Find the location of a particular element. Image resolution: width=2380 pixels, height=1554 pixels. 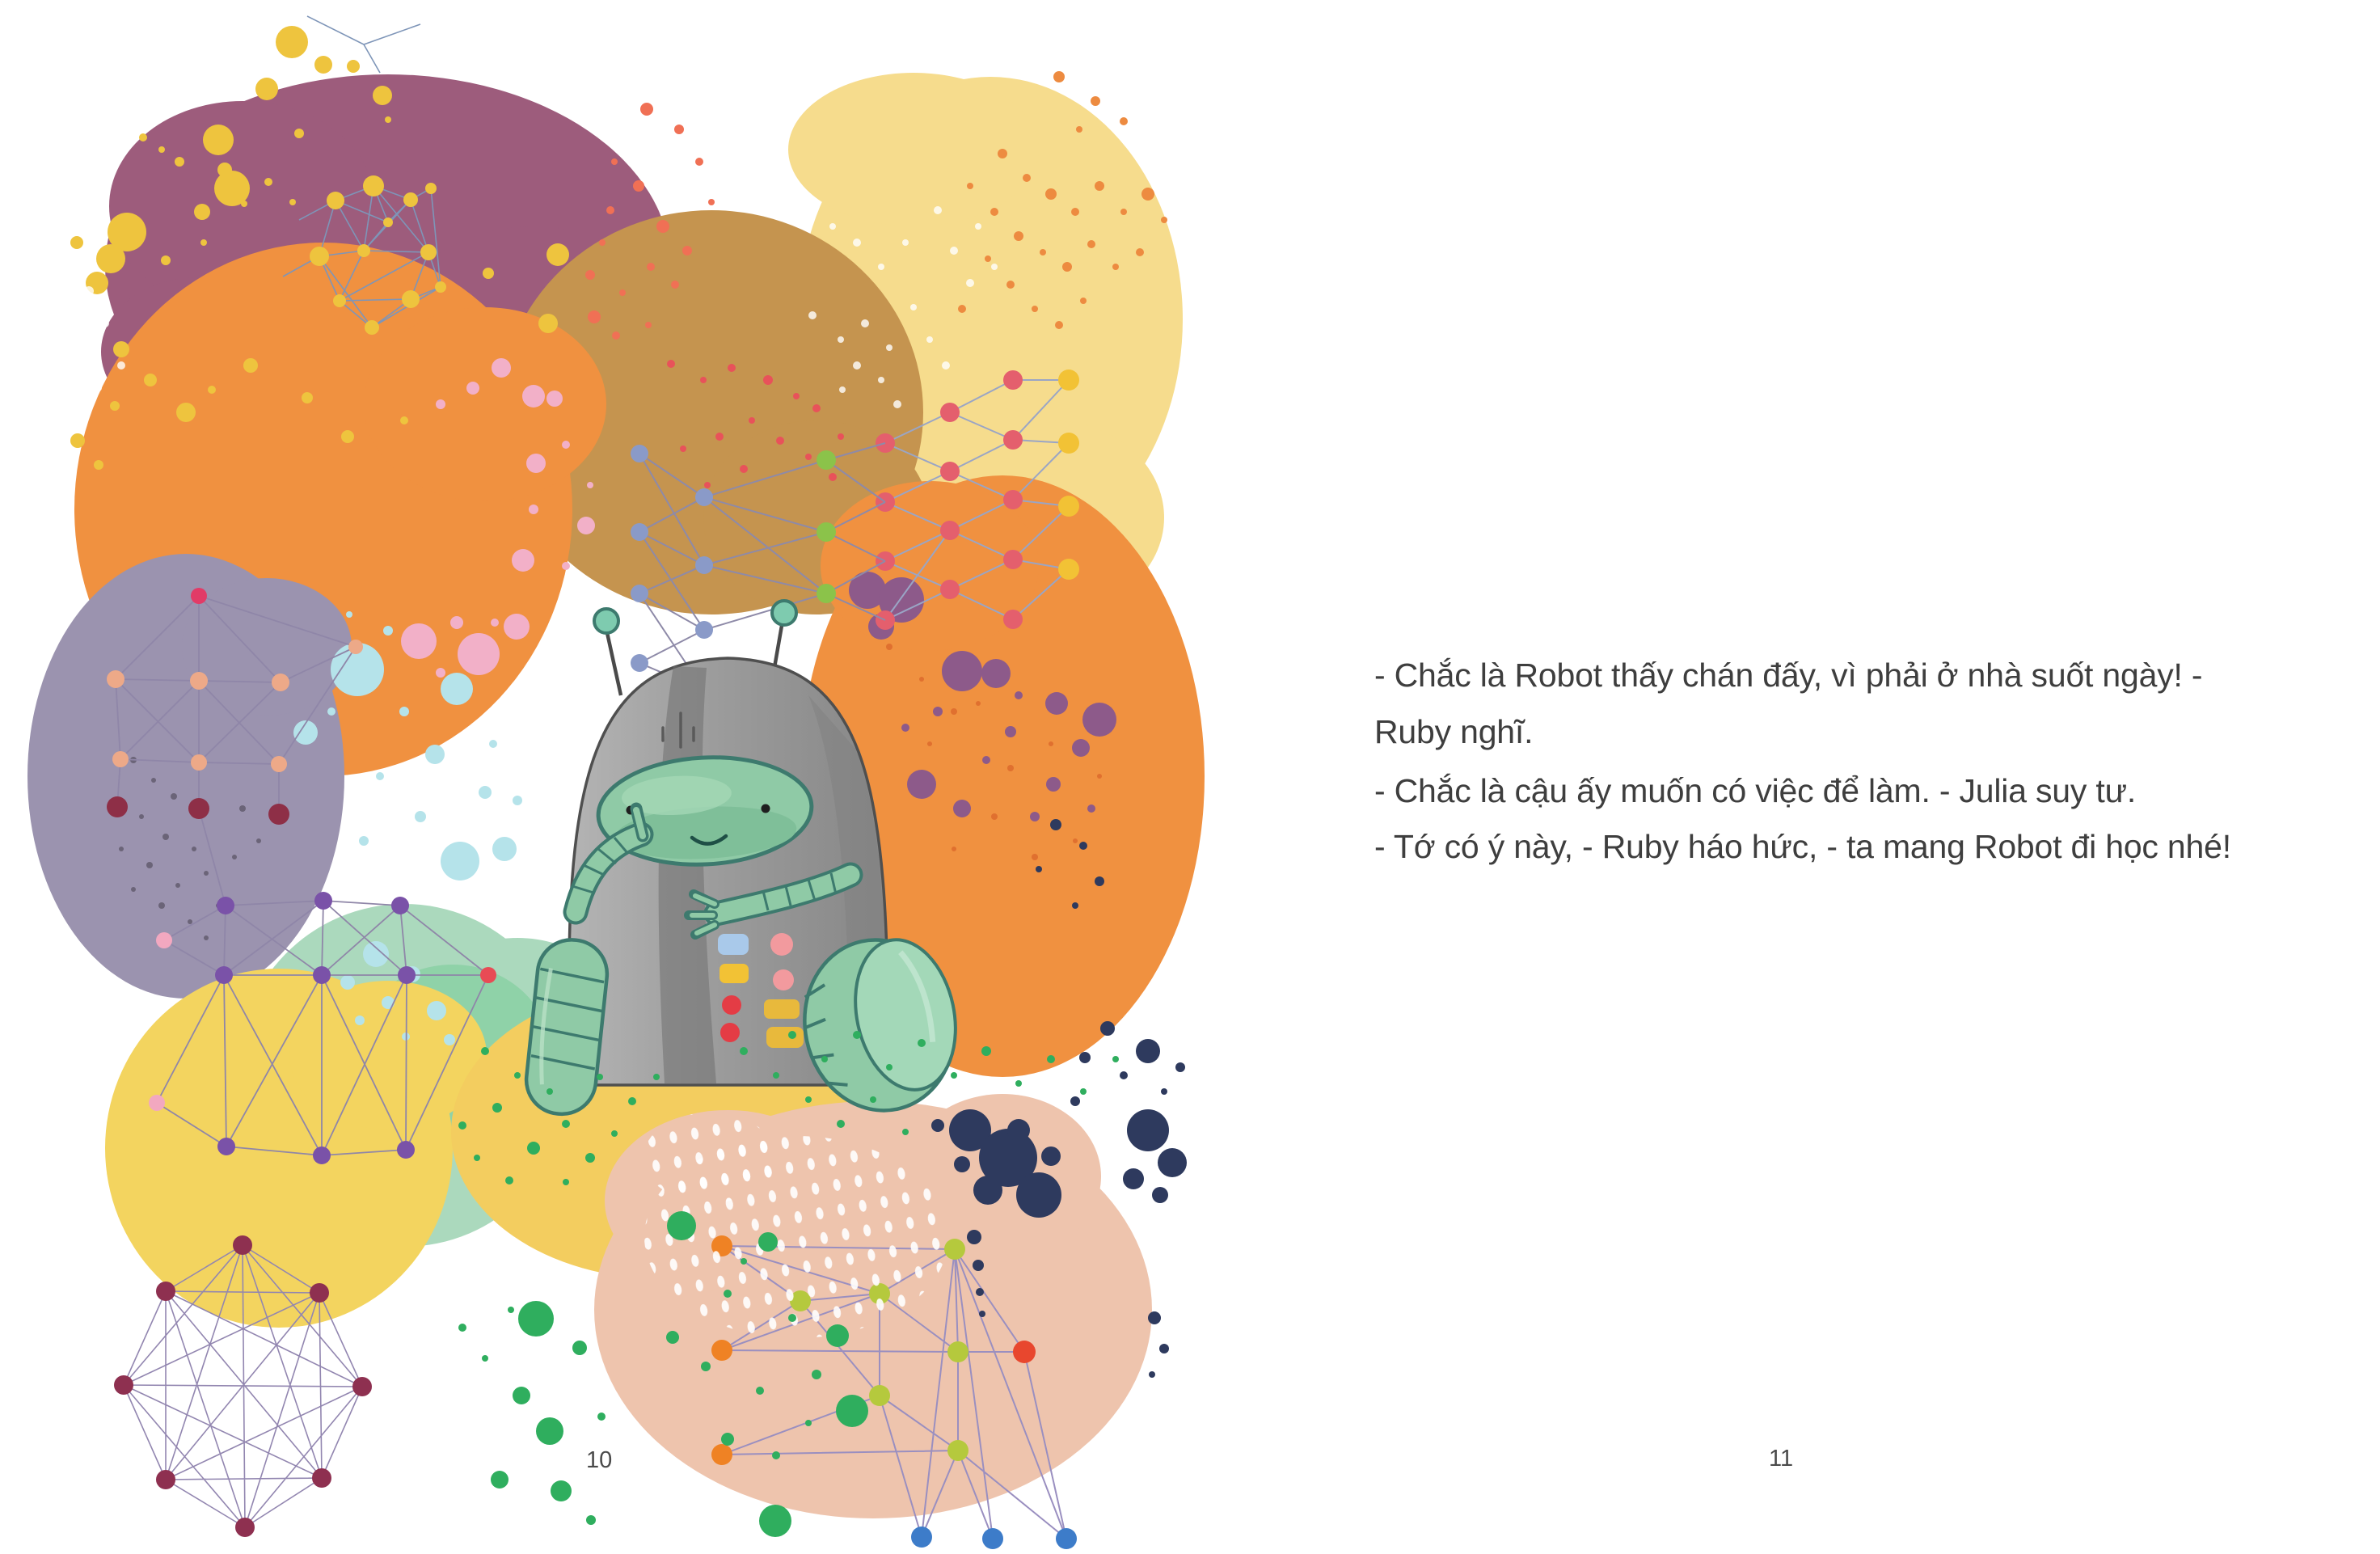

orange-speckle-orange-blob is located at coordinates (994, 752).